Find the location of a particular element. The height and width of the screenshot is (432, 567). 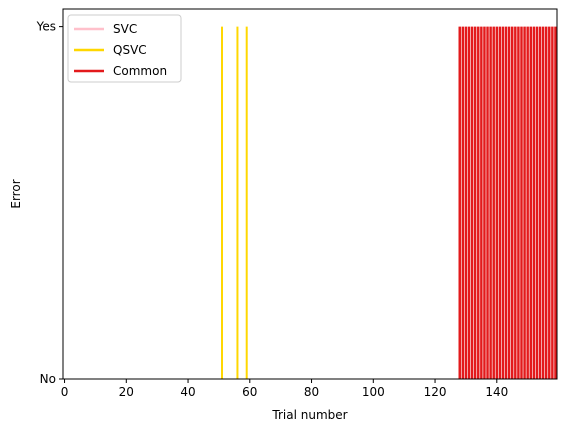

legend-box is located at coordinates (124, 48).